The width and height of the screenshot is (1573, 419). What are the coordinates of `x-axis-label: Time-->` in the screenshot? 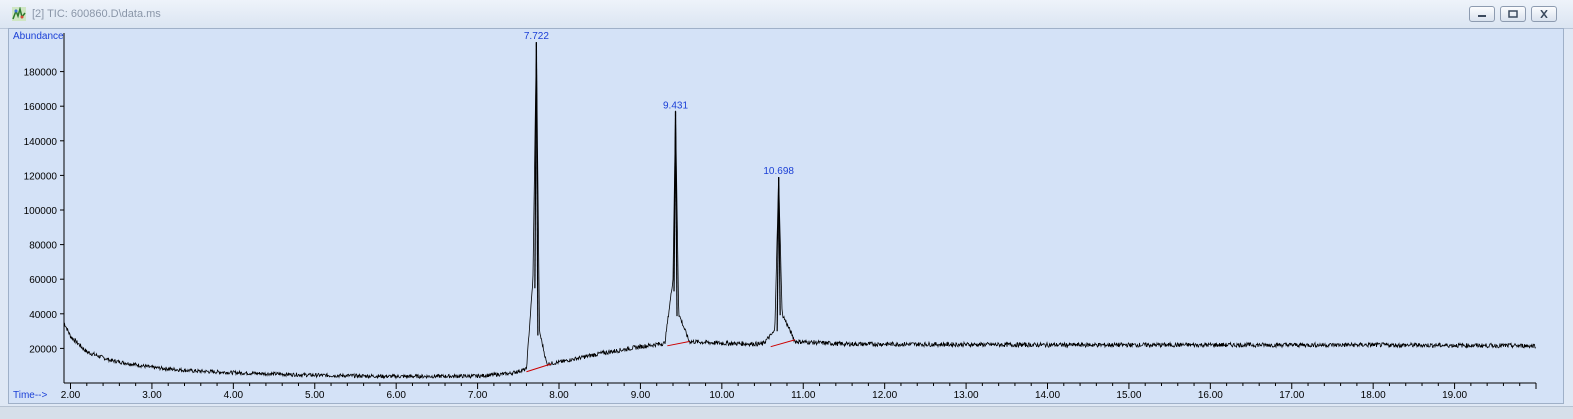 It's located at (30, 395).